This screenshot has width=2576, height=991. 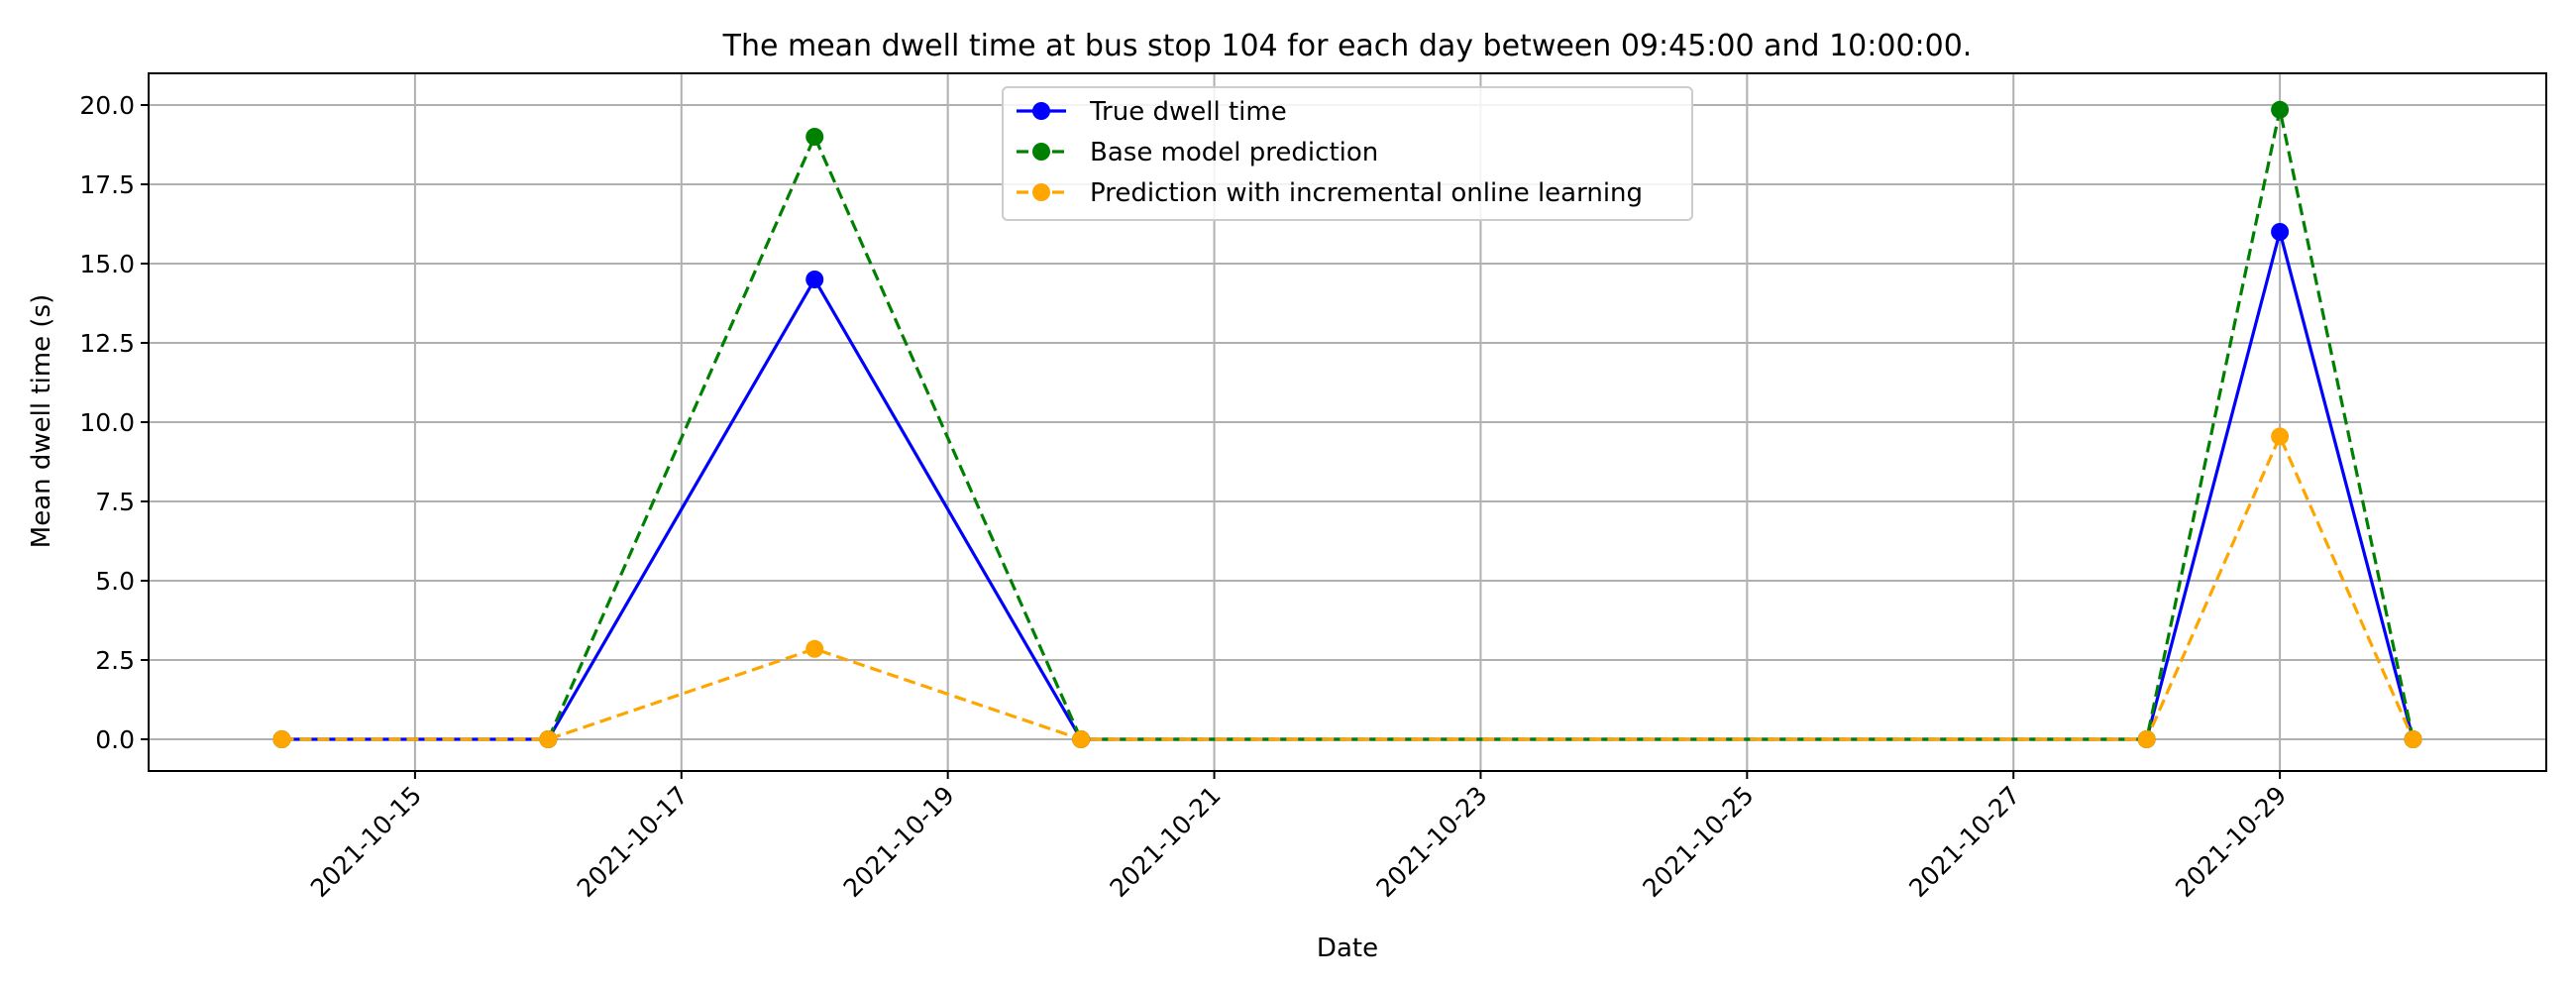 What do you see at coordinates (2231, 842) in the screenshot?
I see `x-tick-label: 2021-10-29` at bounding box center [2231, 842].